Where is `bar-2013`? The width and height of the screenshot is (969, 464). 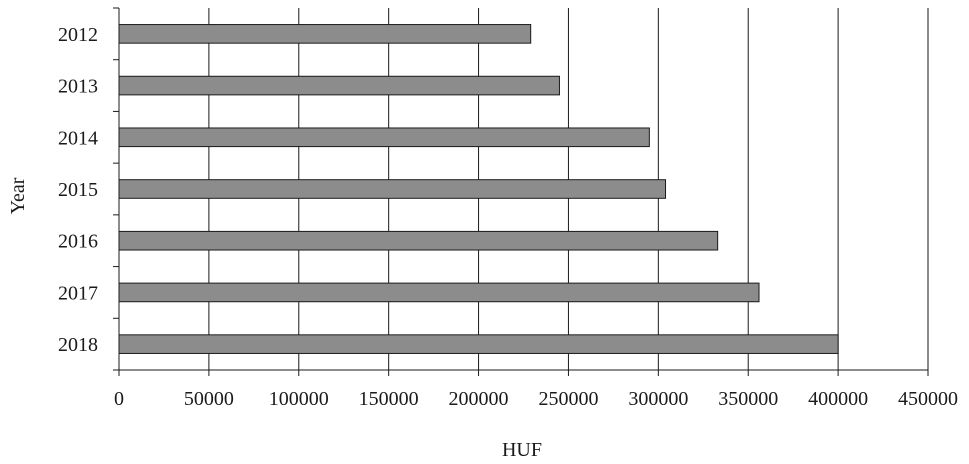
bar-2013 is located at coordinates (339, 85).